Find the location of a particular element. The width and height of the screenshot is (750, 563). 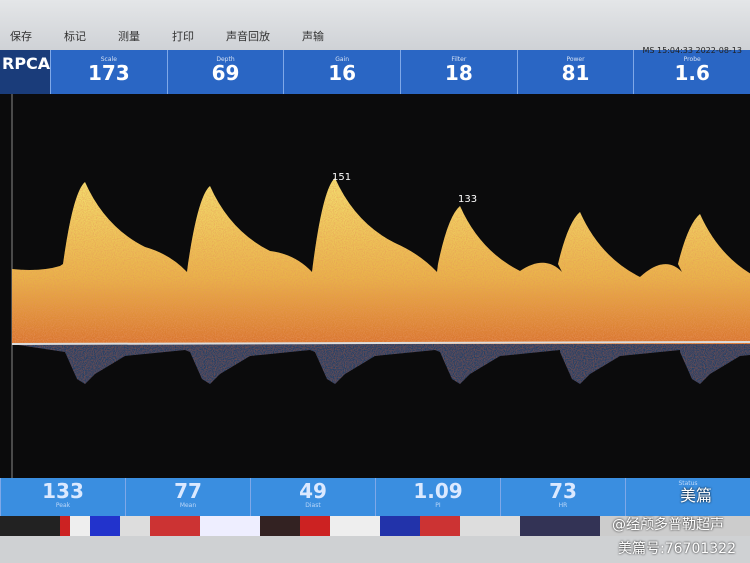

param-cell: Gain 16 is located at coordinates (341, 72).